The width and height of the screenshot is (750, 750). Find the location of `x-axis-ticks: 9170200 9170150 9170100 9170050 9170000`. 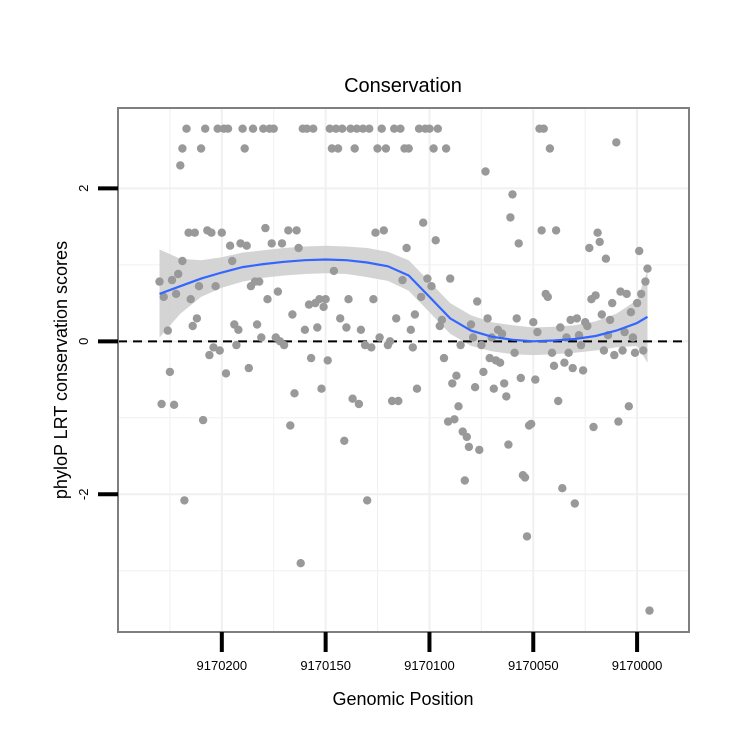

x-axis-ticks: 9170200 9170150 9170100 9170050 9170000 is located at coordinates (429, 652).